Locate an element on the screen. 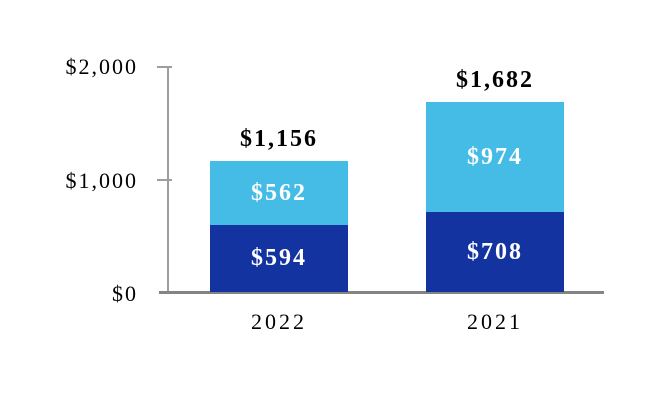 The width and height of the screenshot is (666, 400). bar-segment-top: $974 is located at coordinates (495, 157).